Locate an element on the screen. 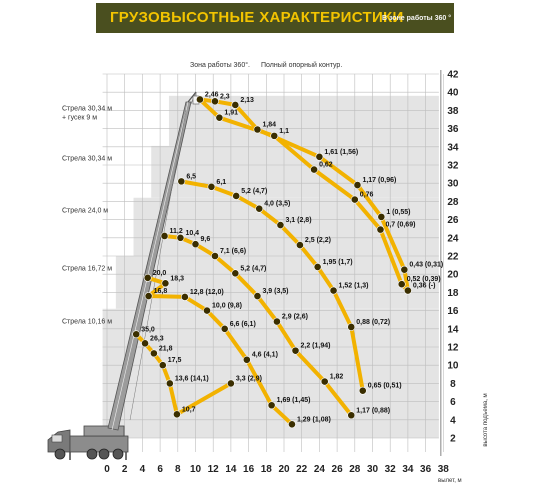 Image resolution: width=550 pixels, height=484 pixels. y-tick-label: 40 is located at coordinates (453, 93).